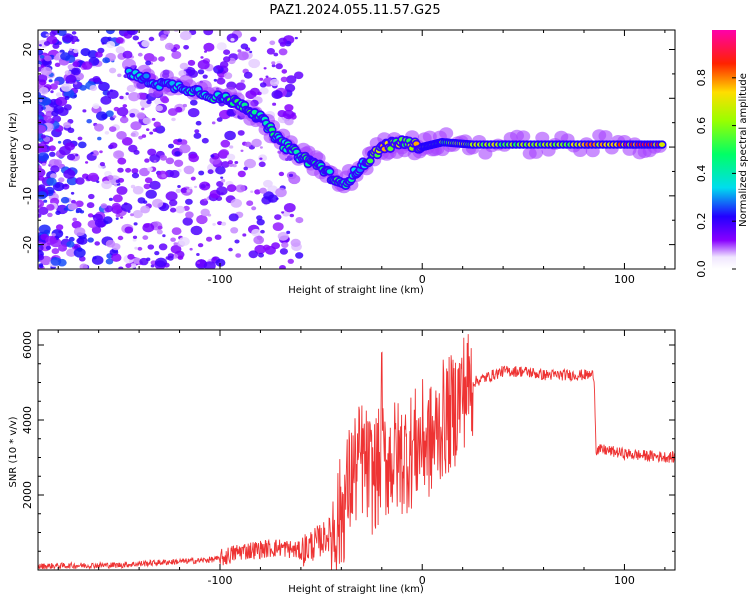 The height and width of the screenshot is (600, 750). I want to click on y-tick-label: 20, so click(27, 50).